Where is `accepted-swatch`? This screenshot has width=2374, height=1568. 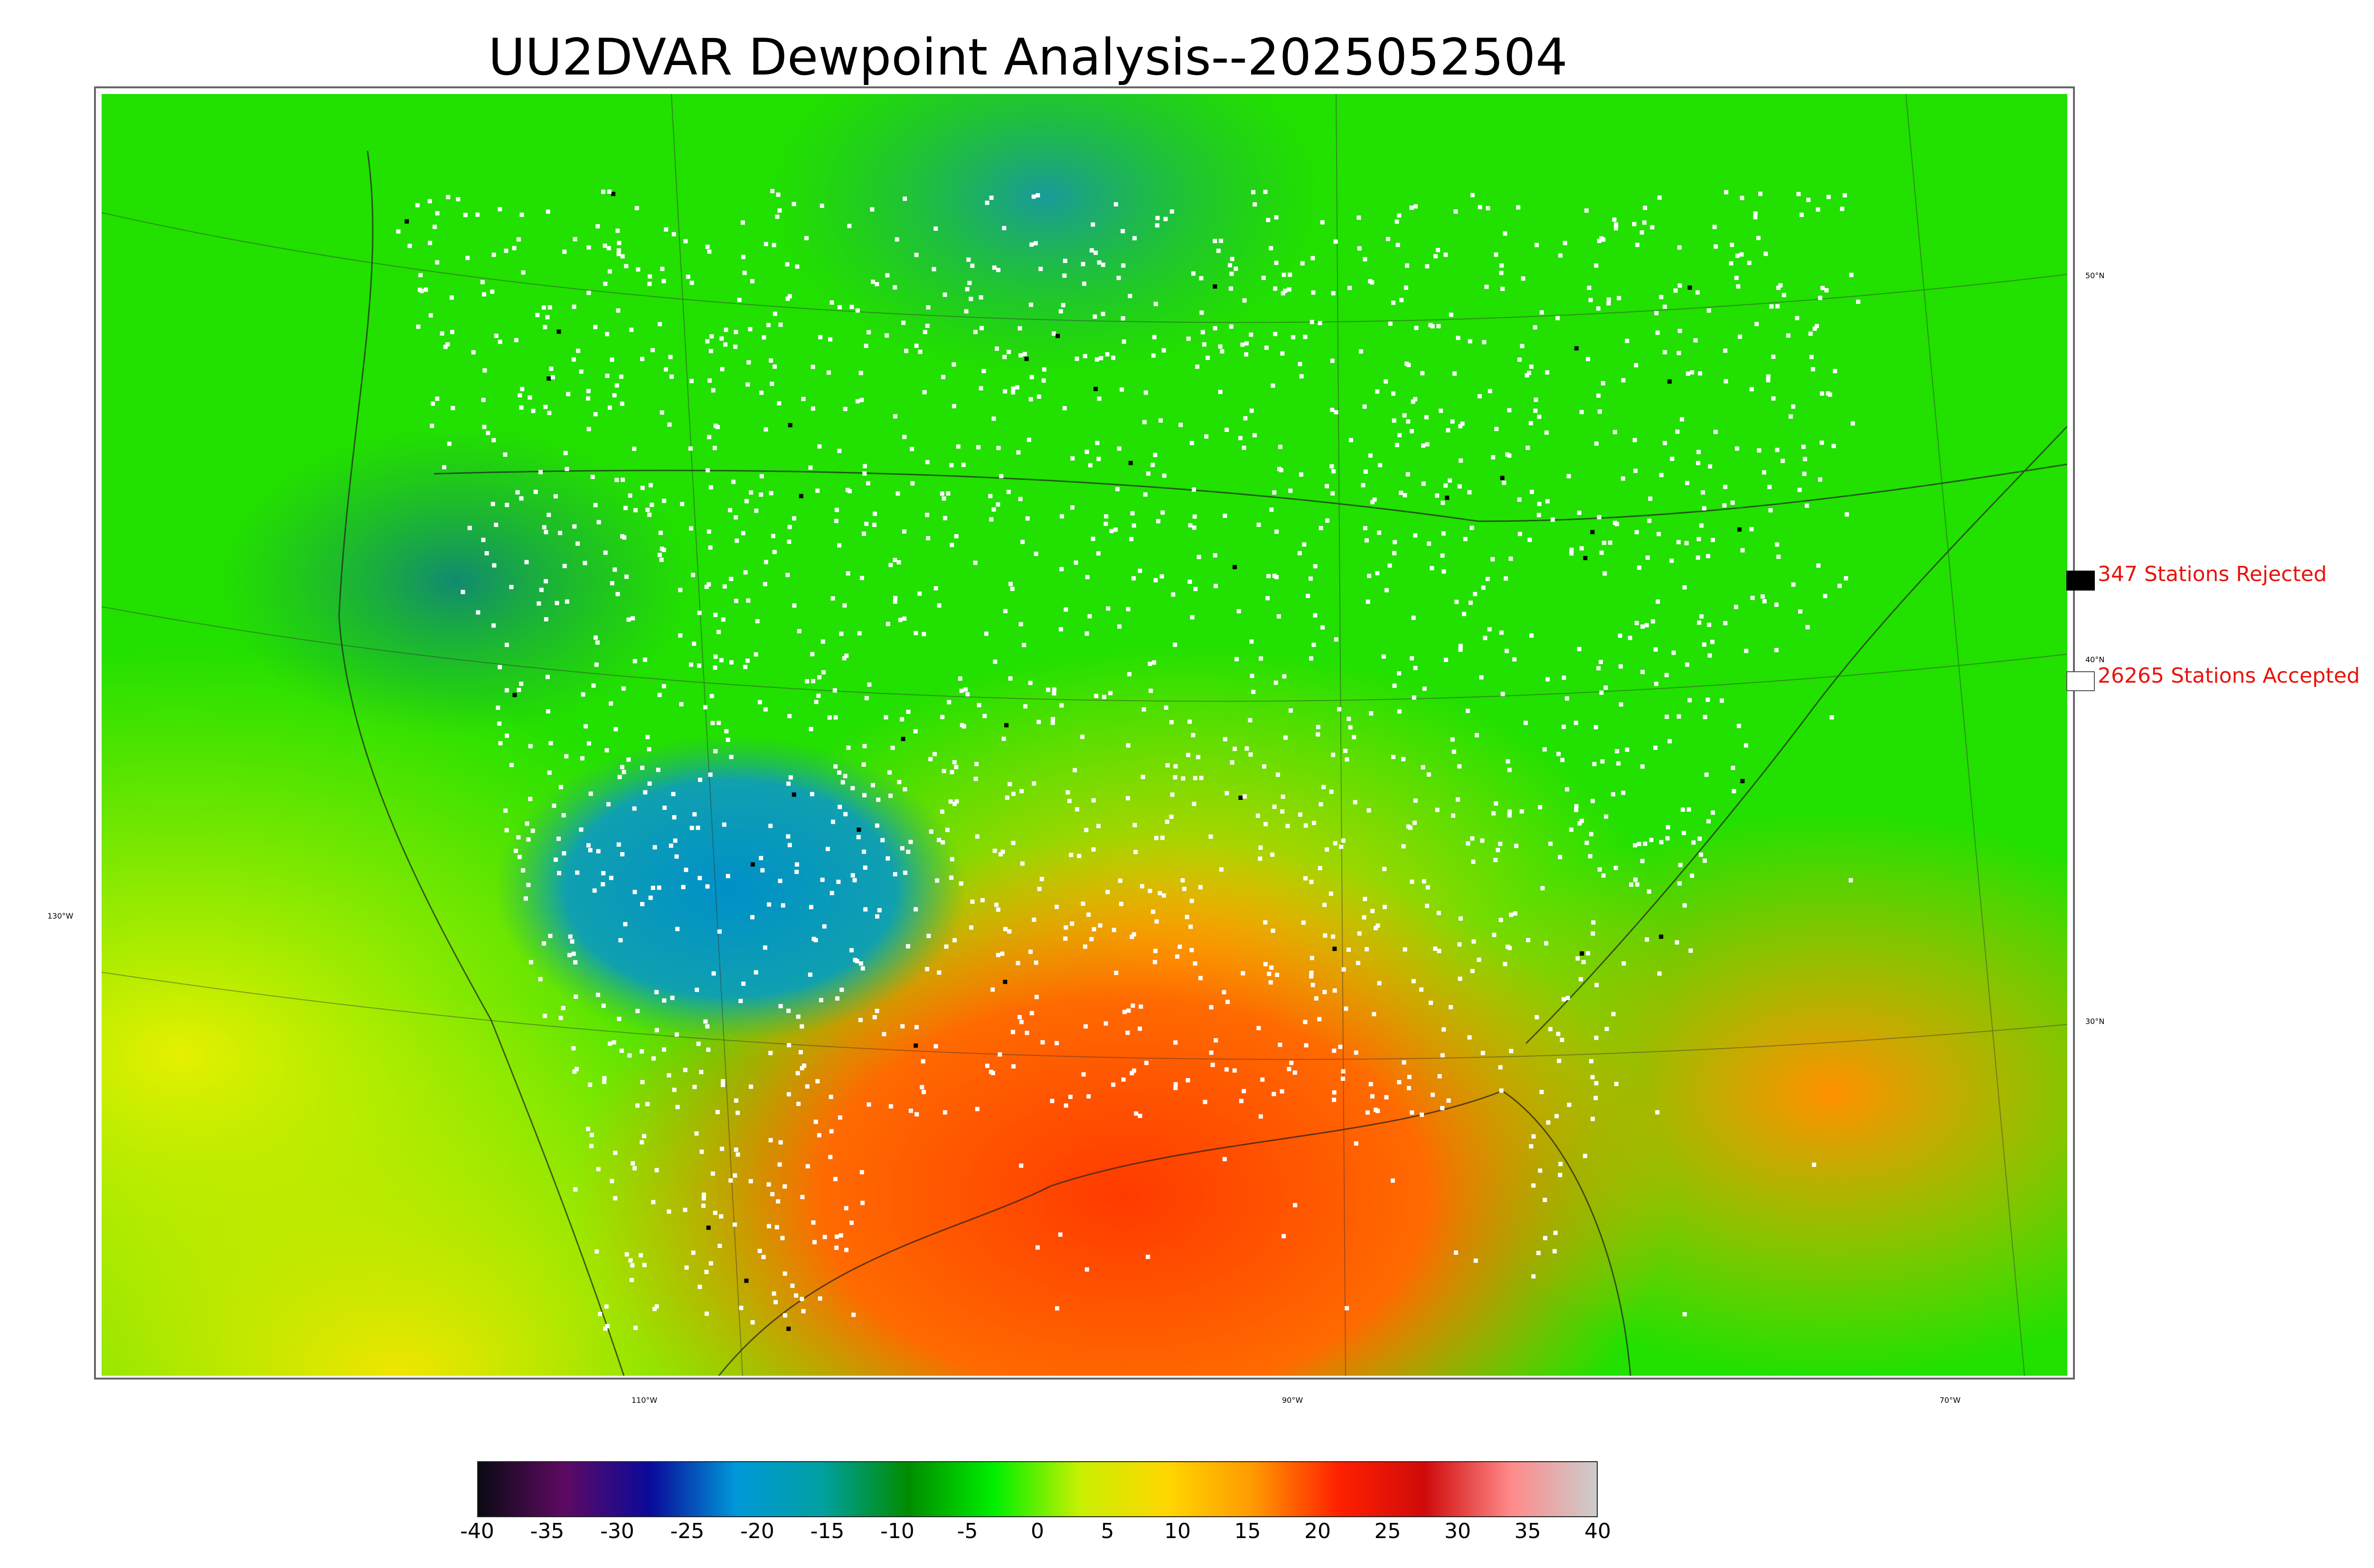 accepted-swatch is located at coordinates (2080, 681).